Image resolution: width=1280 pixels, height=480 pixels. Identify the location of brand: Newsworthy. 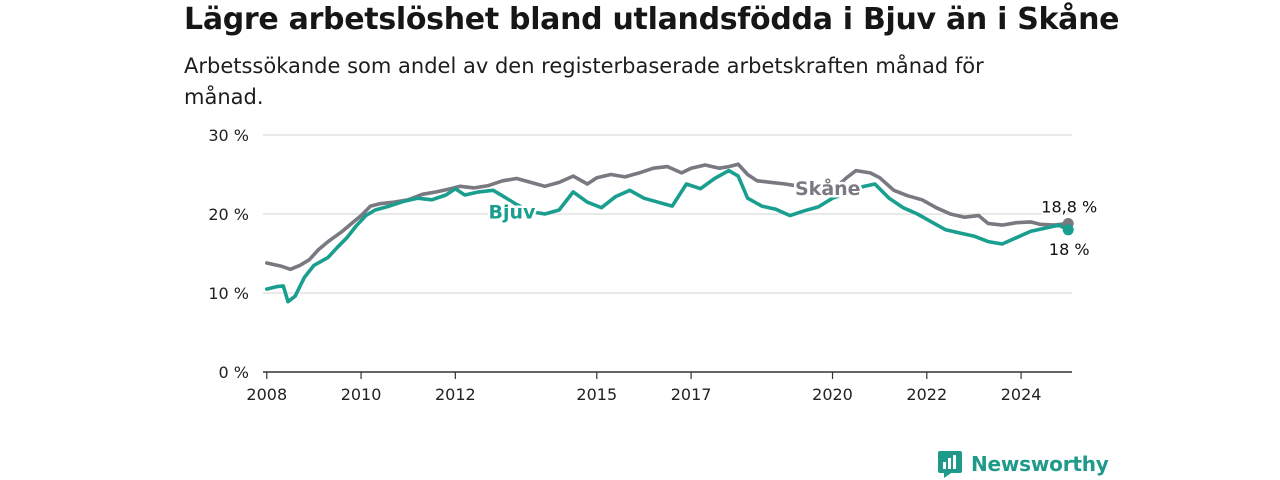
(1023, 464).